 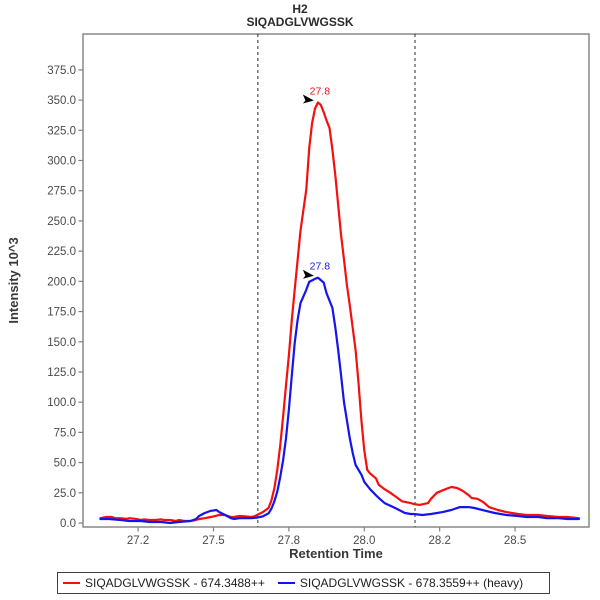 I want to click on y-tick-label: 150.0, so click(x=61, y=343).